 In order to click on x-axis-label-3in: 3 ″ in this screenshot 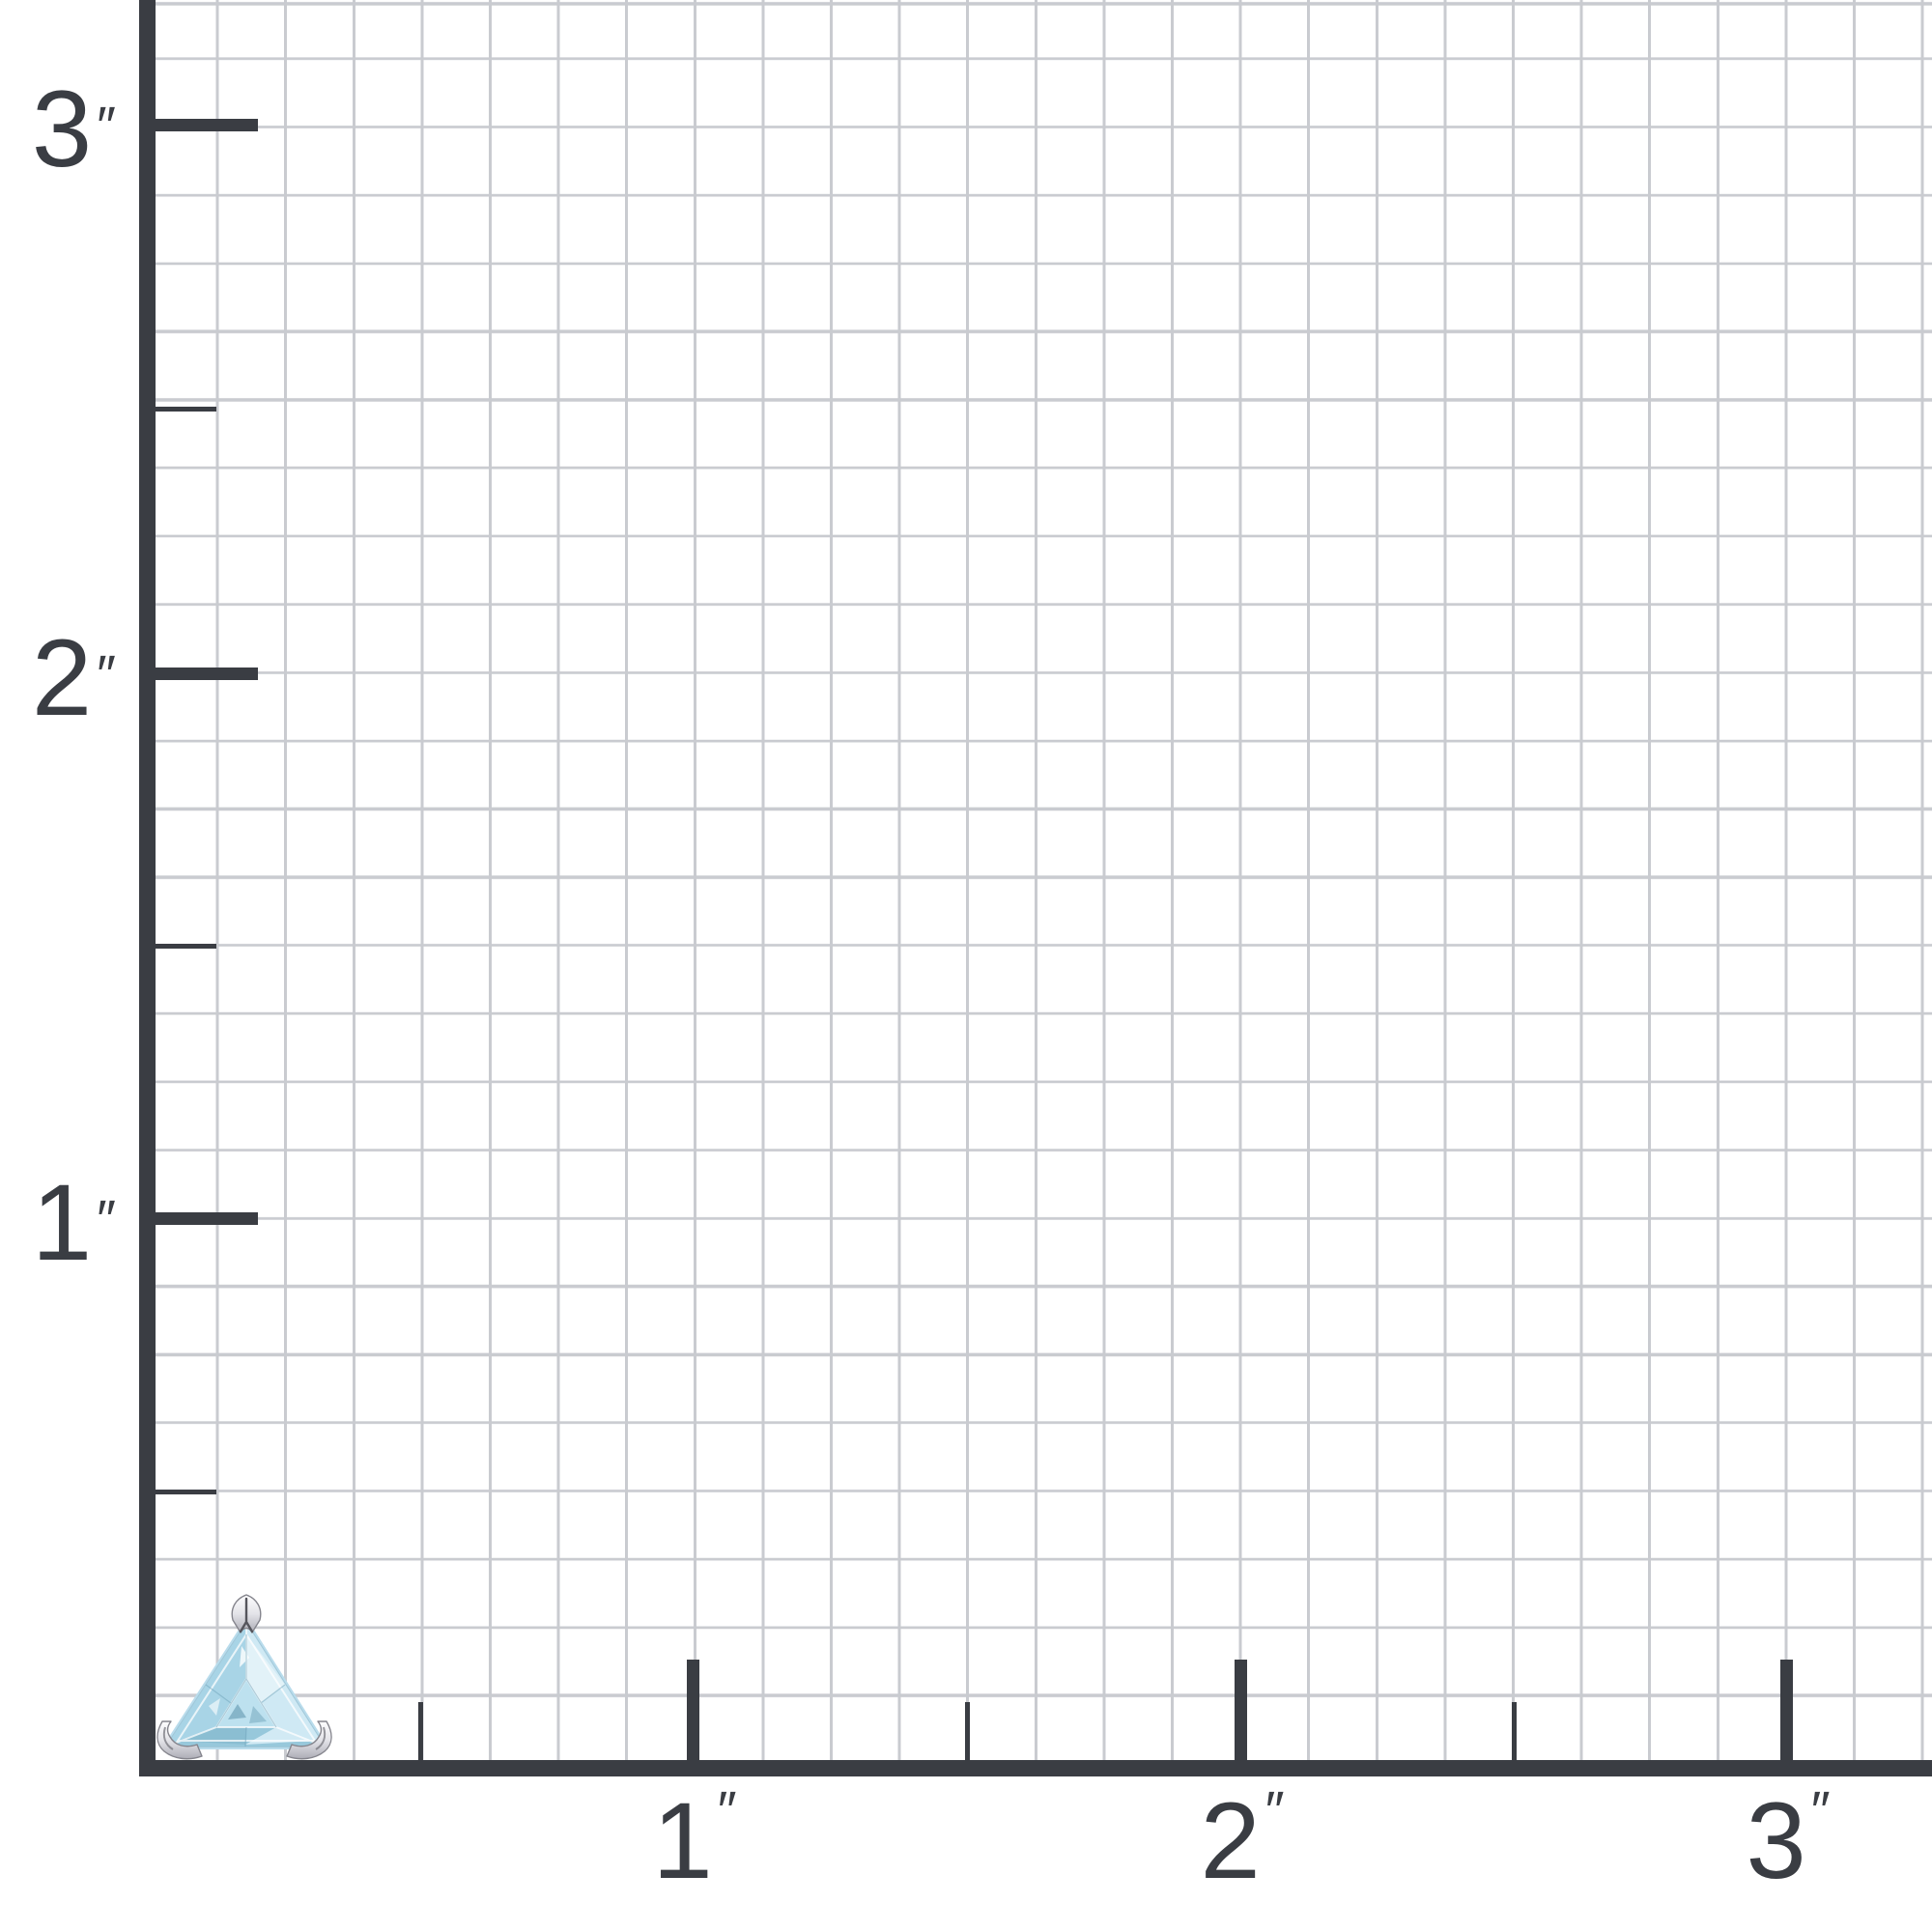, I will do `click(1787, 1846)`.